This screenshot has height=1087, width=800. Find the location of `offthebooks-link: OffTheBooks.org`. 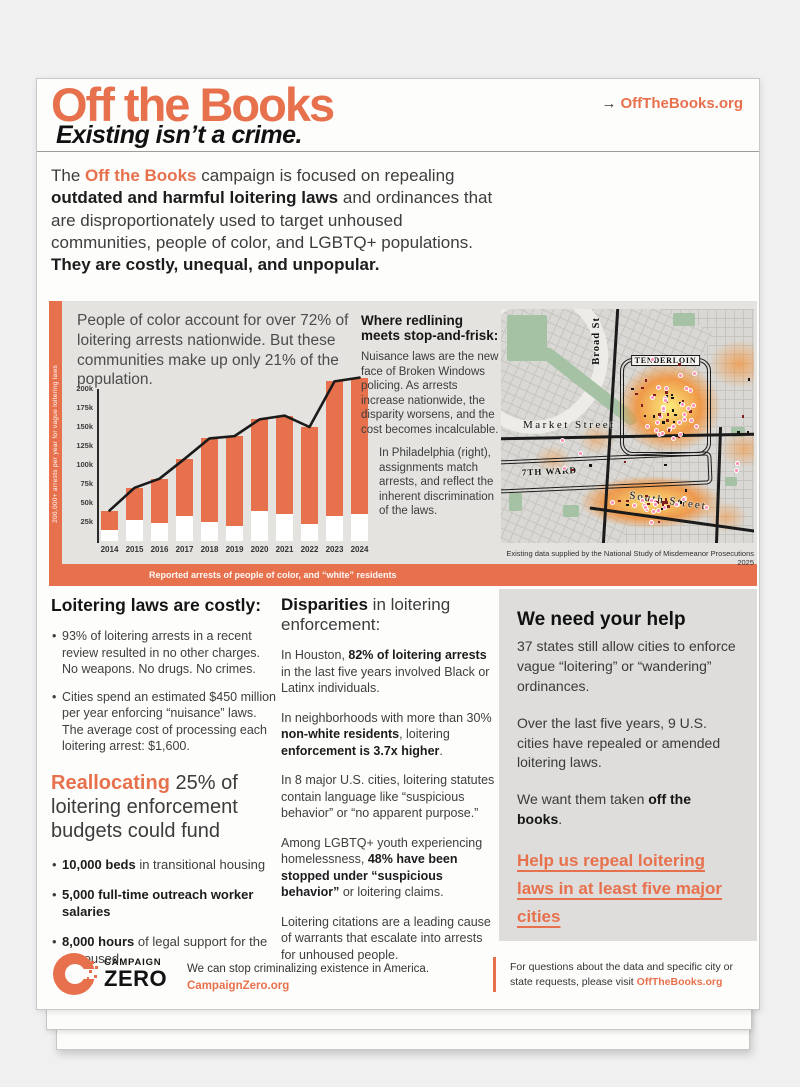

offthebooks-link: OffTheBooks.org is located at coordinates (679, 981).